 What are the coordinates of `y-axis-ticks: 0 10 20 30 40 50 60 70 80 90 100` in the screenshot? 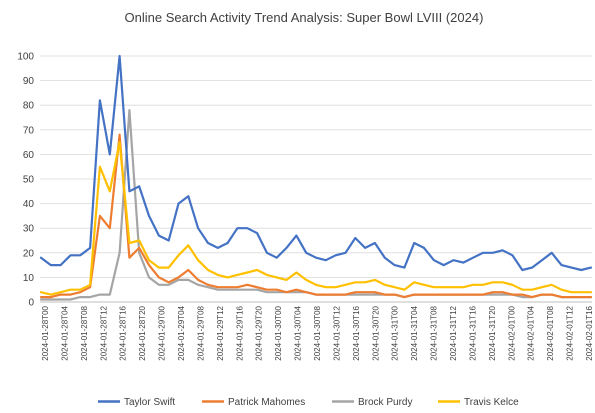 It's located at (25, 180).